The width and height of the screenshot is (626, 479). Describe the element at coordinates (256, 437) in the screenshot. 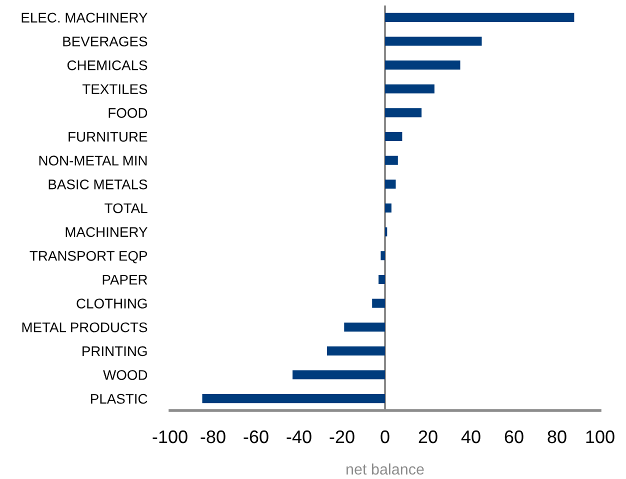

I see `x-tick-label: -60` at that location.